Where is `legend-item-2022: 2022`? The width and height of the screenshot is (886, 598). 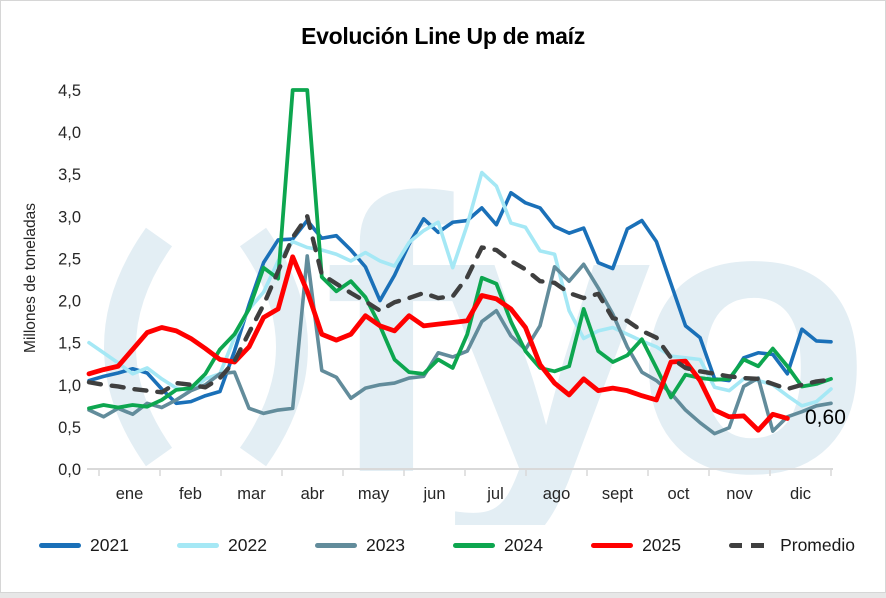
legend-item-2022: 2022 is located at coordinates (222, 545).